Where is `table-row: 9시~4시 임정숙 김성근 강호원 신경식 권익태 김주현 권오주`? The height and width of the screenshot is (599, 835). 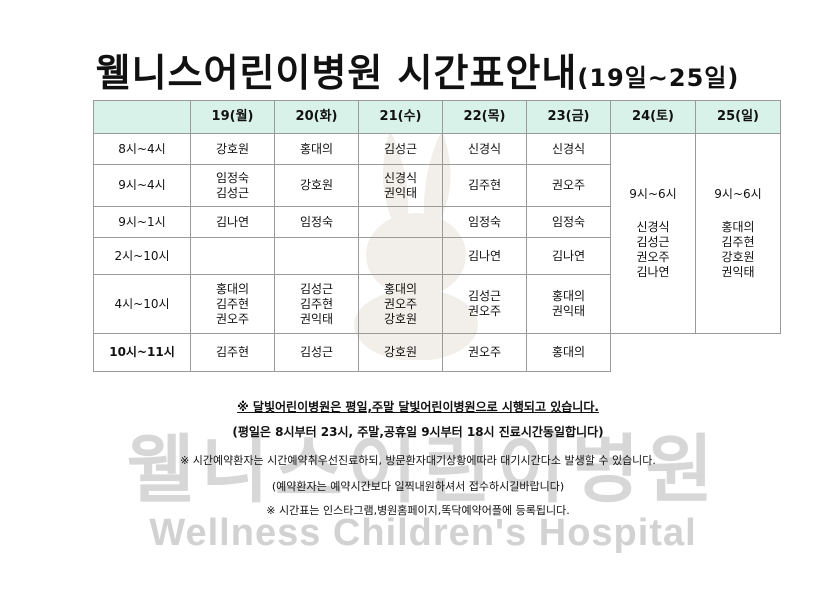 table-row: 9시~4시 임정숙 김성근 강호원 신경식 권익태 김주현 권오주 is located at coordinates (437, 185).